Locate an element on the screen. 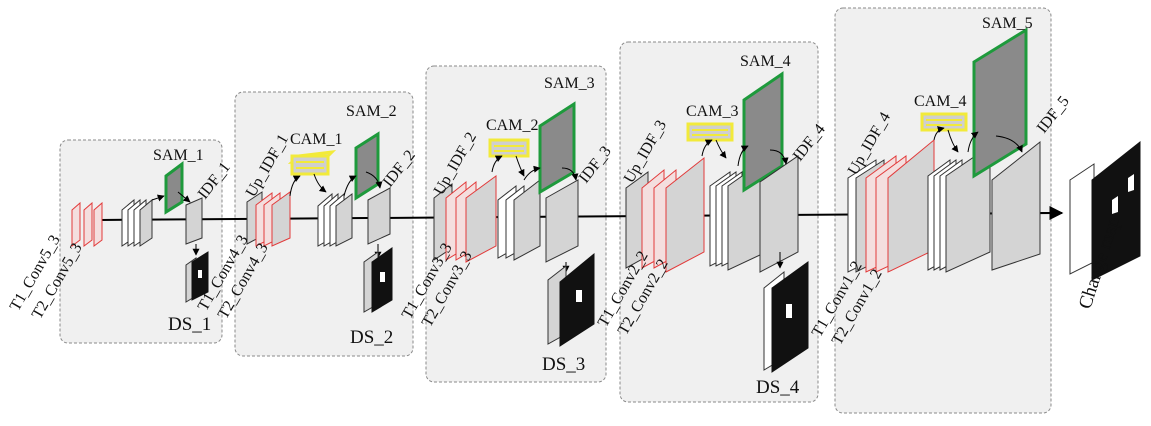 Image resolution: width=1151 pixels, height=426 pixels. ds-1-map is located at coordinates (197, 277).